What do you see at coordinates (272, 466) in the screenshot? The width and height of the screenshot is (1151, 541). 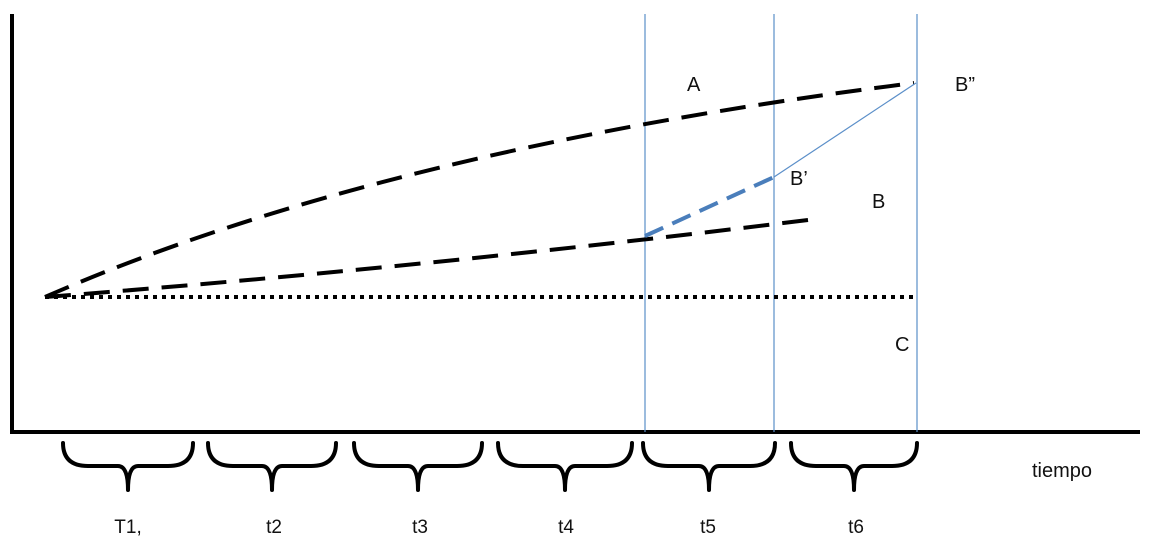 I see `brace-t2` at bounding box center [272, 466].